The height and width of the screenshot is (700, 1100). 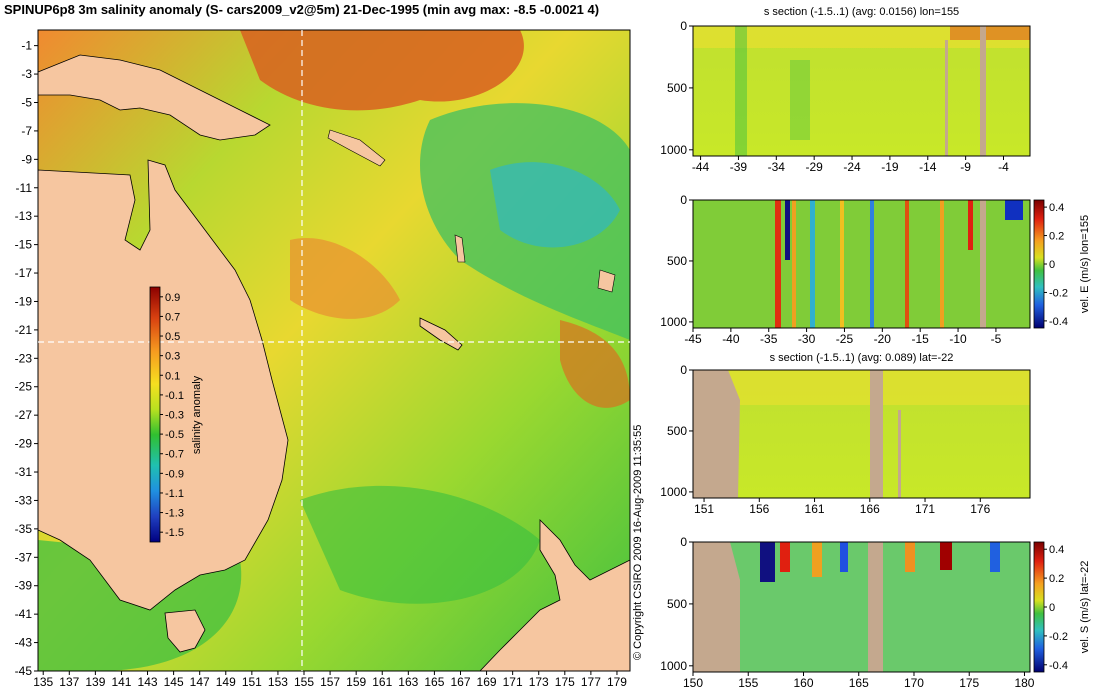 What do you see at coordinates (677, 604) in the screenshot?
I see `section4-y-tick-label: 500` at bounding box center [677, 604].